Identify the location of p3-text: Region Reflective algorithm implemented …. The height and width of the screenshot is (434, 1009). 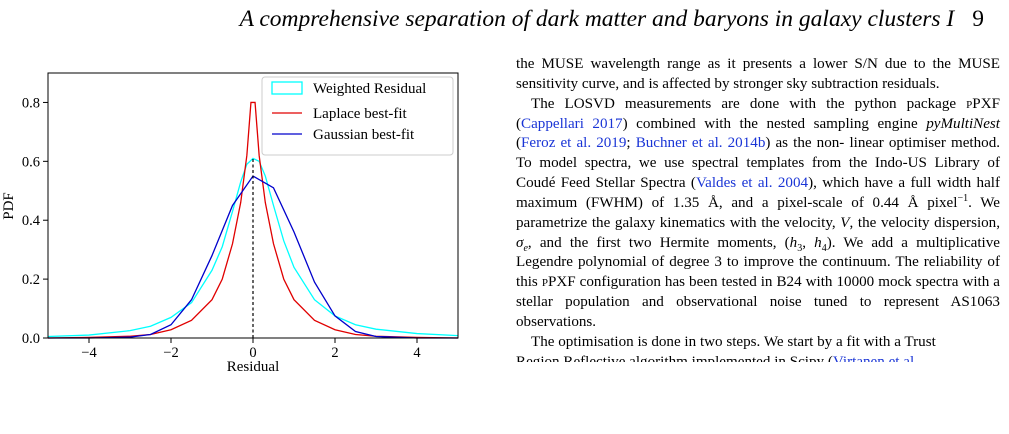
(674, 357).